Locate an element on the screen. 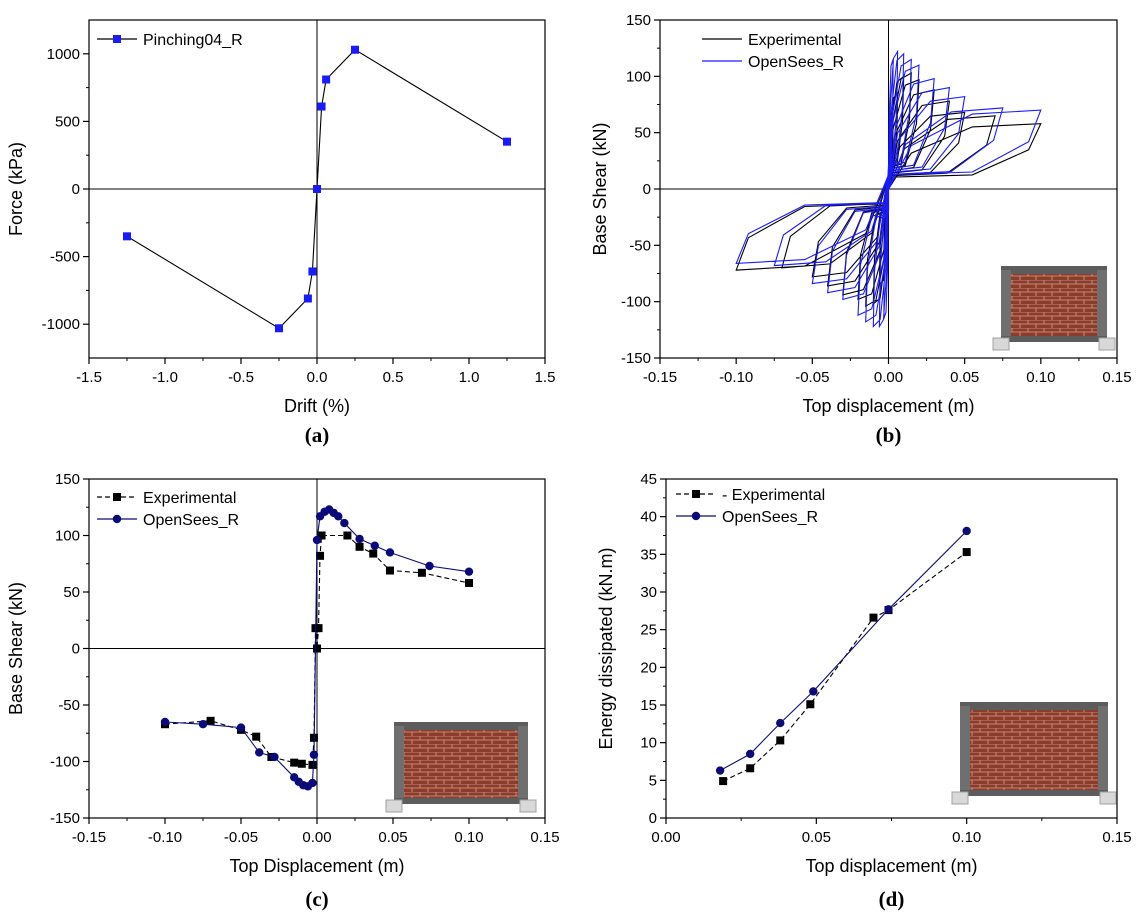 The height and width of the screenshot is (918, 1145). wall-left-column is located at coordinates (399, 762).